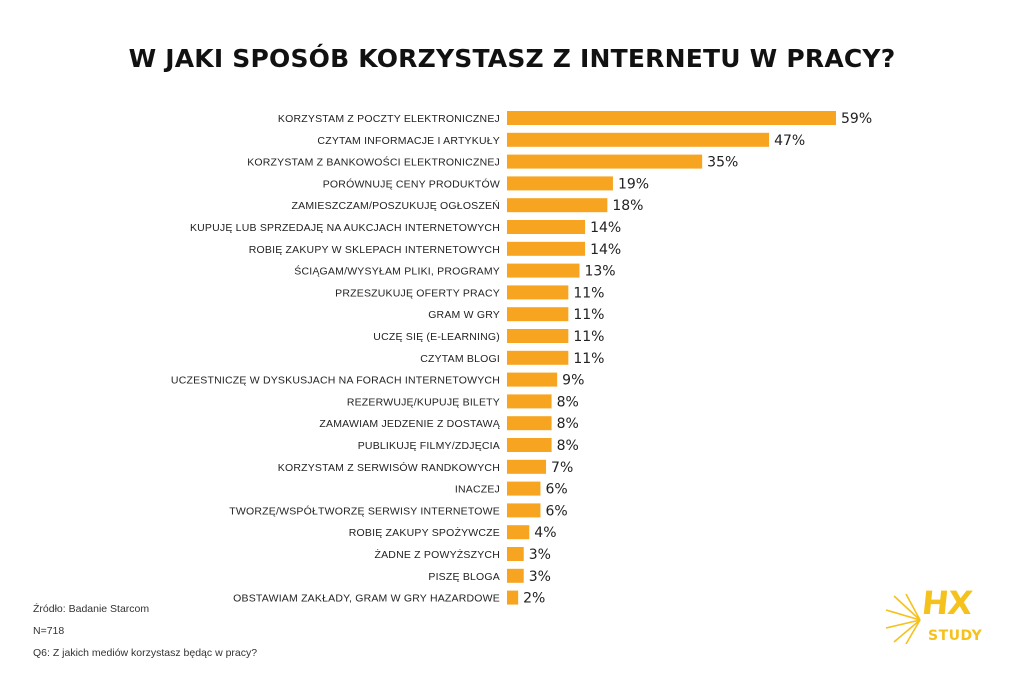 The width and height of the screenshot is (1024, 683). Describe the element at coordinates (424, 532) in the screenshot. I see `category-label: ROBIĘ ZAKUPY SPOŻYWCZE` at that location.